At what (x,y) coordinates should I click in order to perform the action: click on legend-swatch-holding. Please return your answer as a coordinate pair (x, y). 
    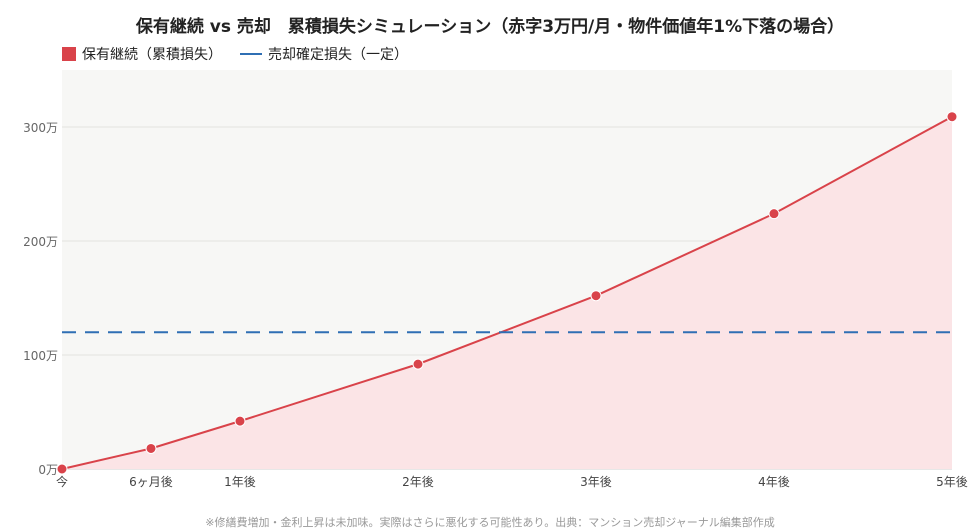
    Looking at the image, I should click on (69, 54).